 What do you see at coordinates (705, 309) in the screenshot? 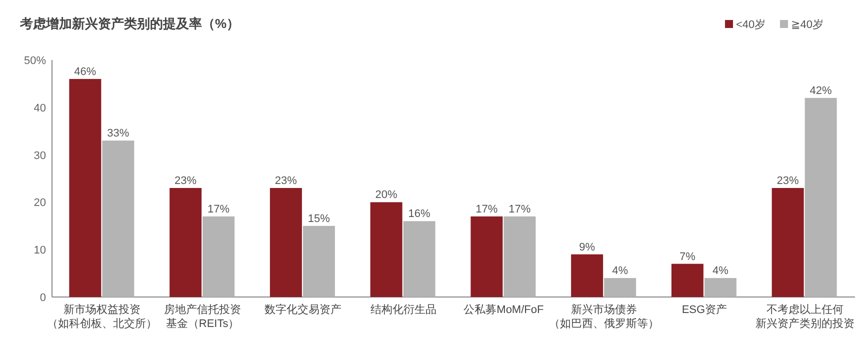
I see `x-tick-label: ESG资产` at bounding box center [705, 309].